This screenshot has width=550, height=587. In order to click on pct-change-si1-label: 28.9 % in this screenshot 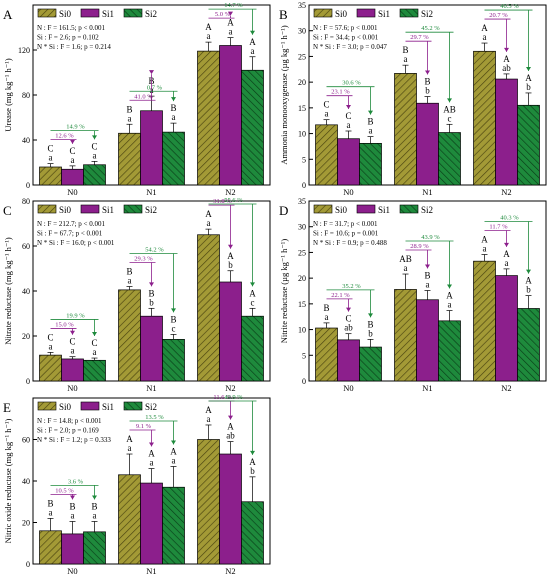, I will do `click(419, 246)`.